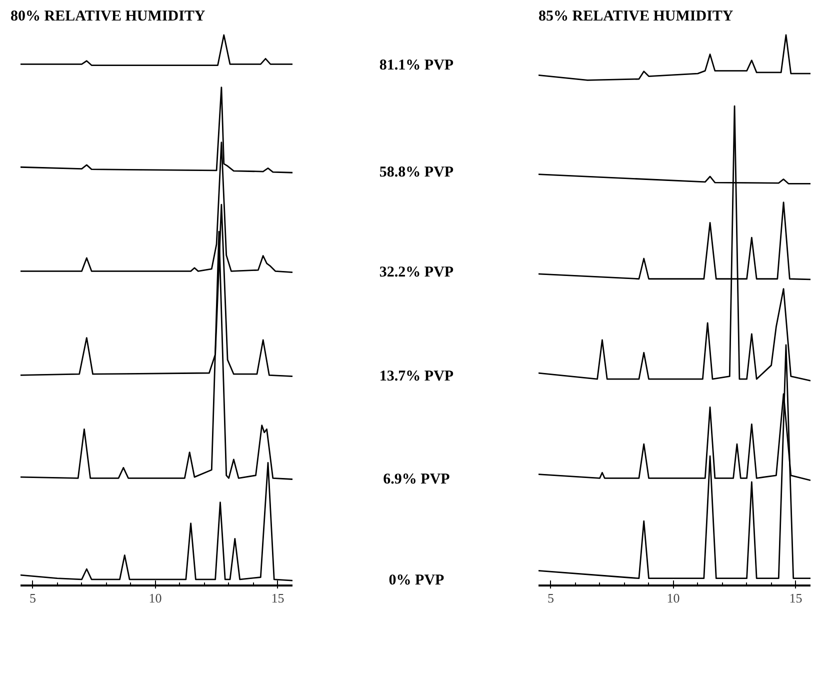 Image resolution: width=839 pixels, height=678 pixels. I want to click on text: 13.7% PVP, so click(416, 376).